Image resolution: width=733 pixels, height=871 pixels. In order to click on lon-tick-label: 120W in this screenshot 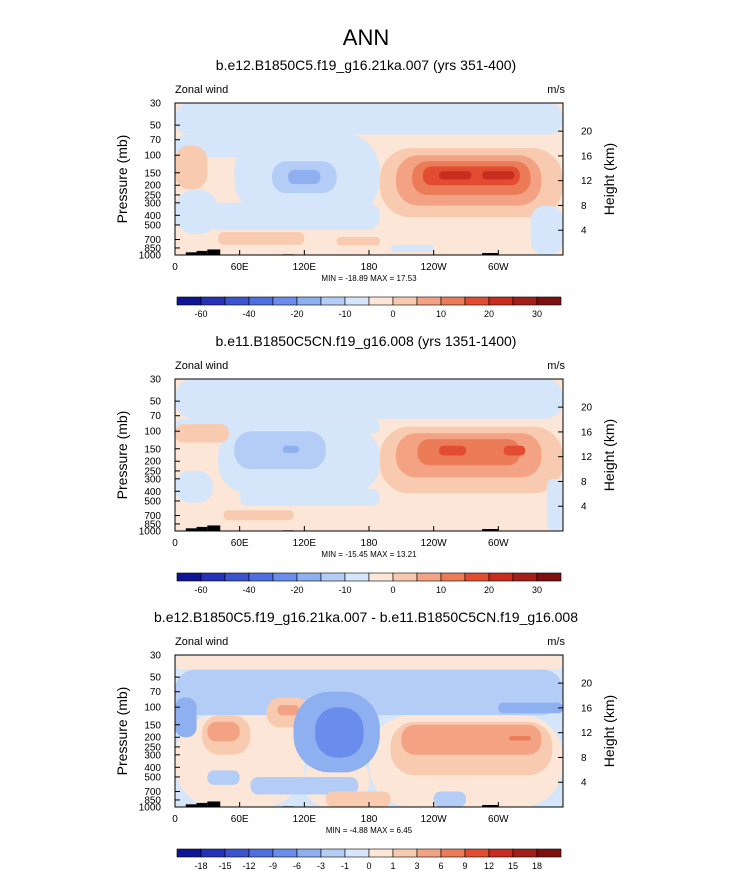, I will do `click(434, 267)`.